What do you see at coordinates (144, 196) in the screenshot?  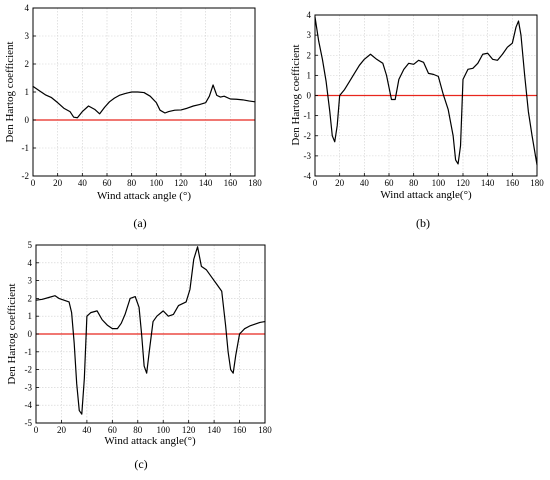 I see `x-axis-title: Wind attack angle (°)` at bounding box center [144, 196].